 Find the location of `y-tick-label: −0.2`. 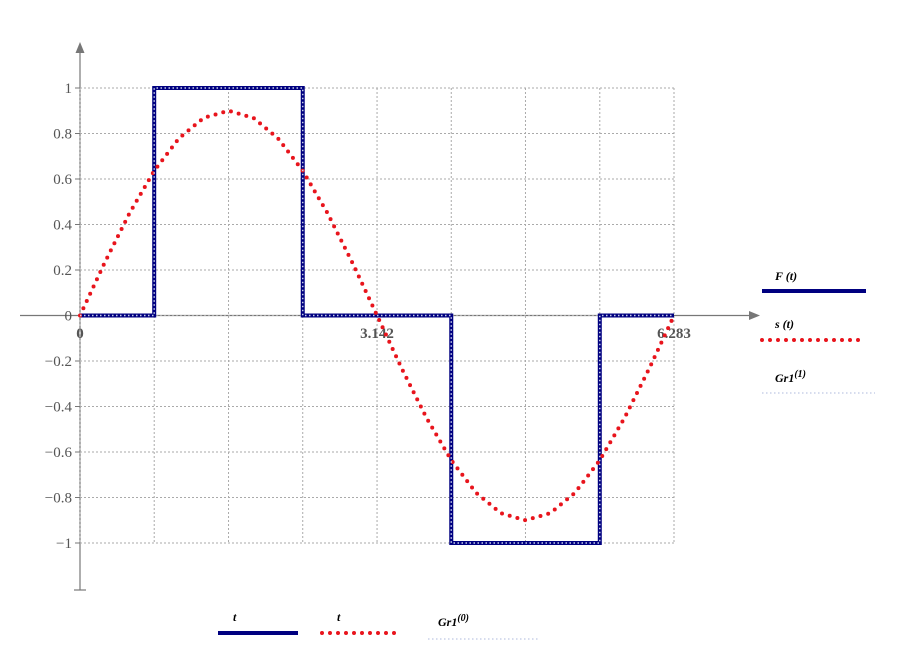

y-tick-label: −0.2 is located at coordinates (58, 362).